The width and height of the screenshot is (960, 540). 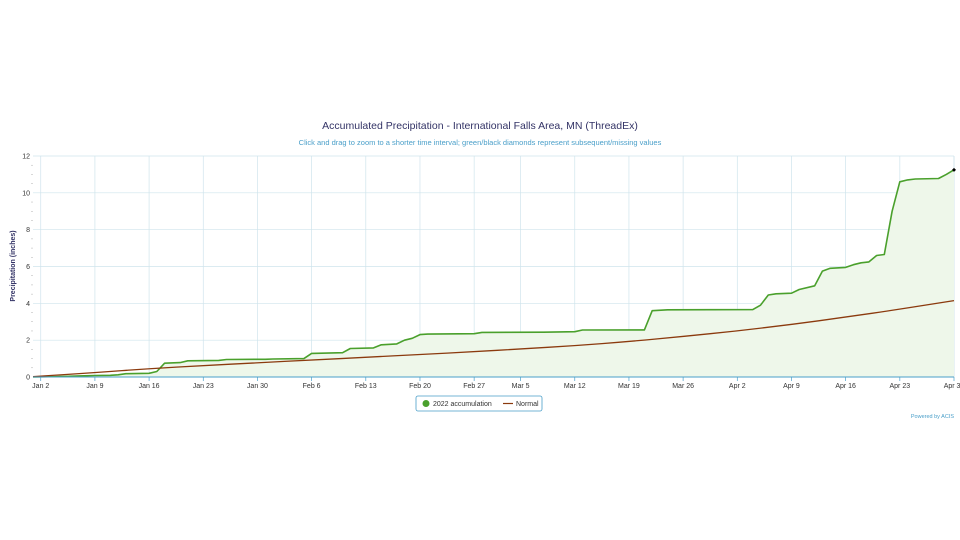 I want to click on x-tick-label: Feb 13, so click(x=366, y=386).